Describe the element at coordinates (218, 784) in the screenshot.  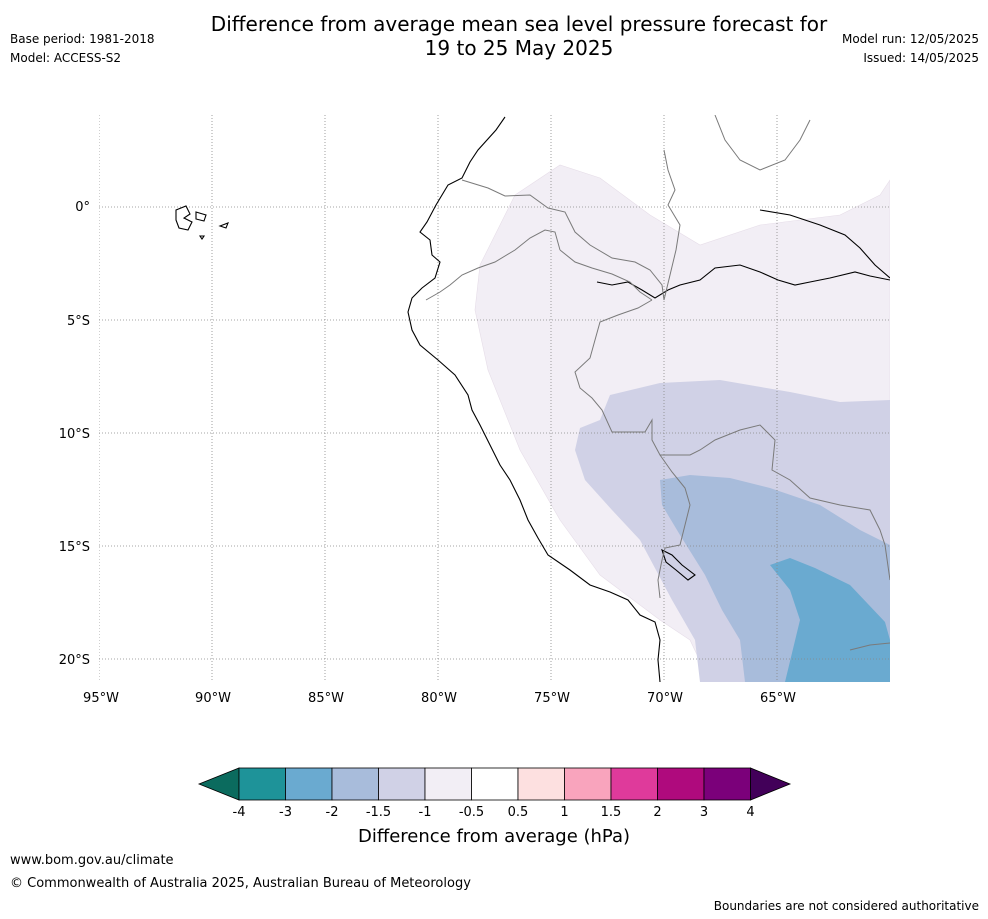
I see `colorbar-under-arrow` at that location.